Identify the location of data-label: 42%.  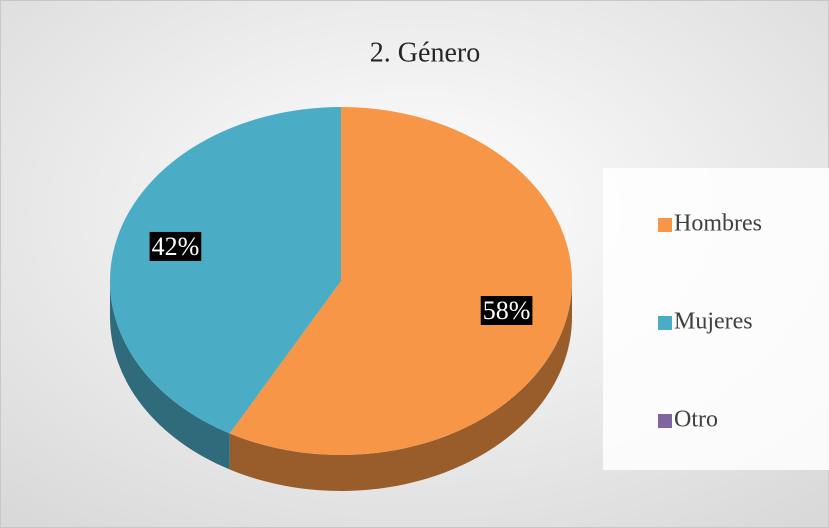
(176, 246).